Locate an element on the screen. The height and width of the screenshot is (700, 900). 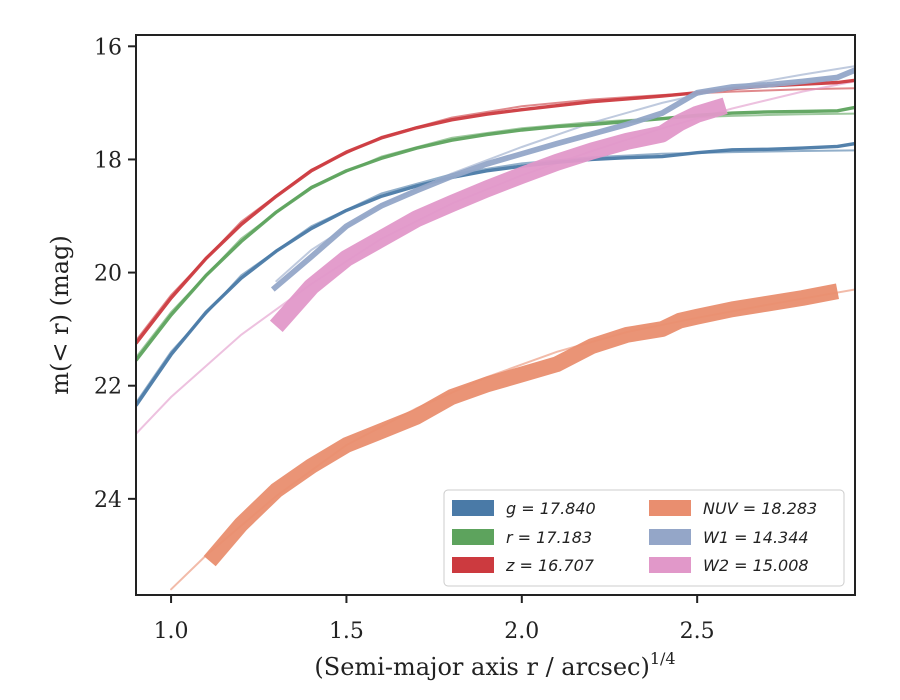
legend-frame is located at coordinates (644, 538).